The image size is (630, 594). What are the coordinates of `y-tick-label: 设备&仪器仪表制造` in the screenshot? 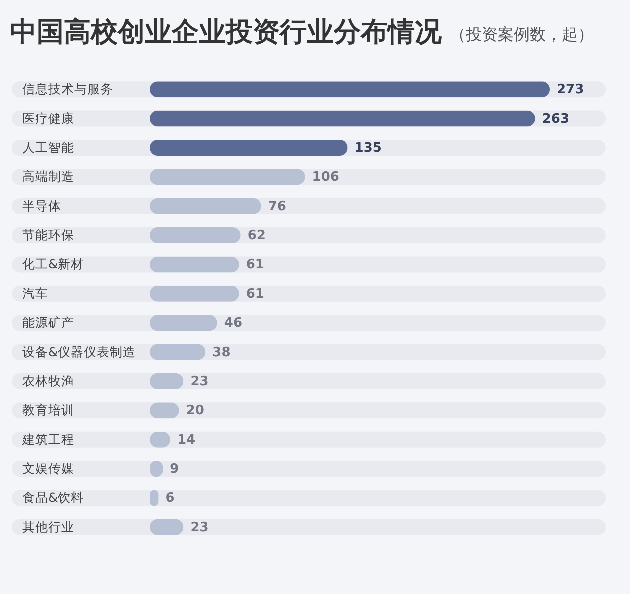 It's located at (79, 352).